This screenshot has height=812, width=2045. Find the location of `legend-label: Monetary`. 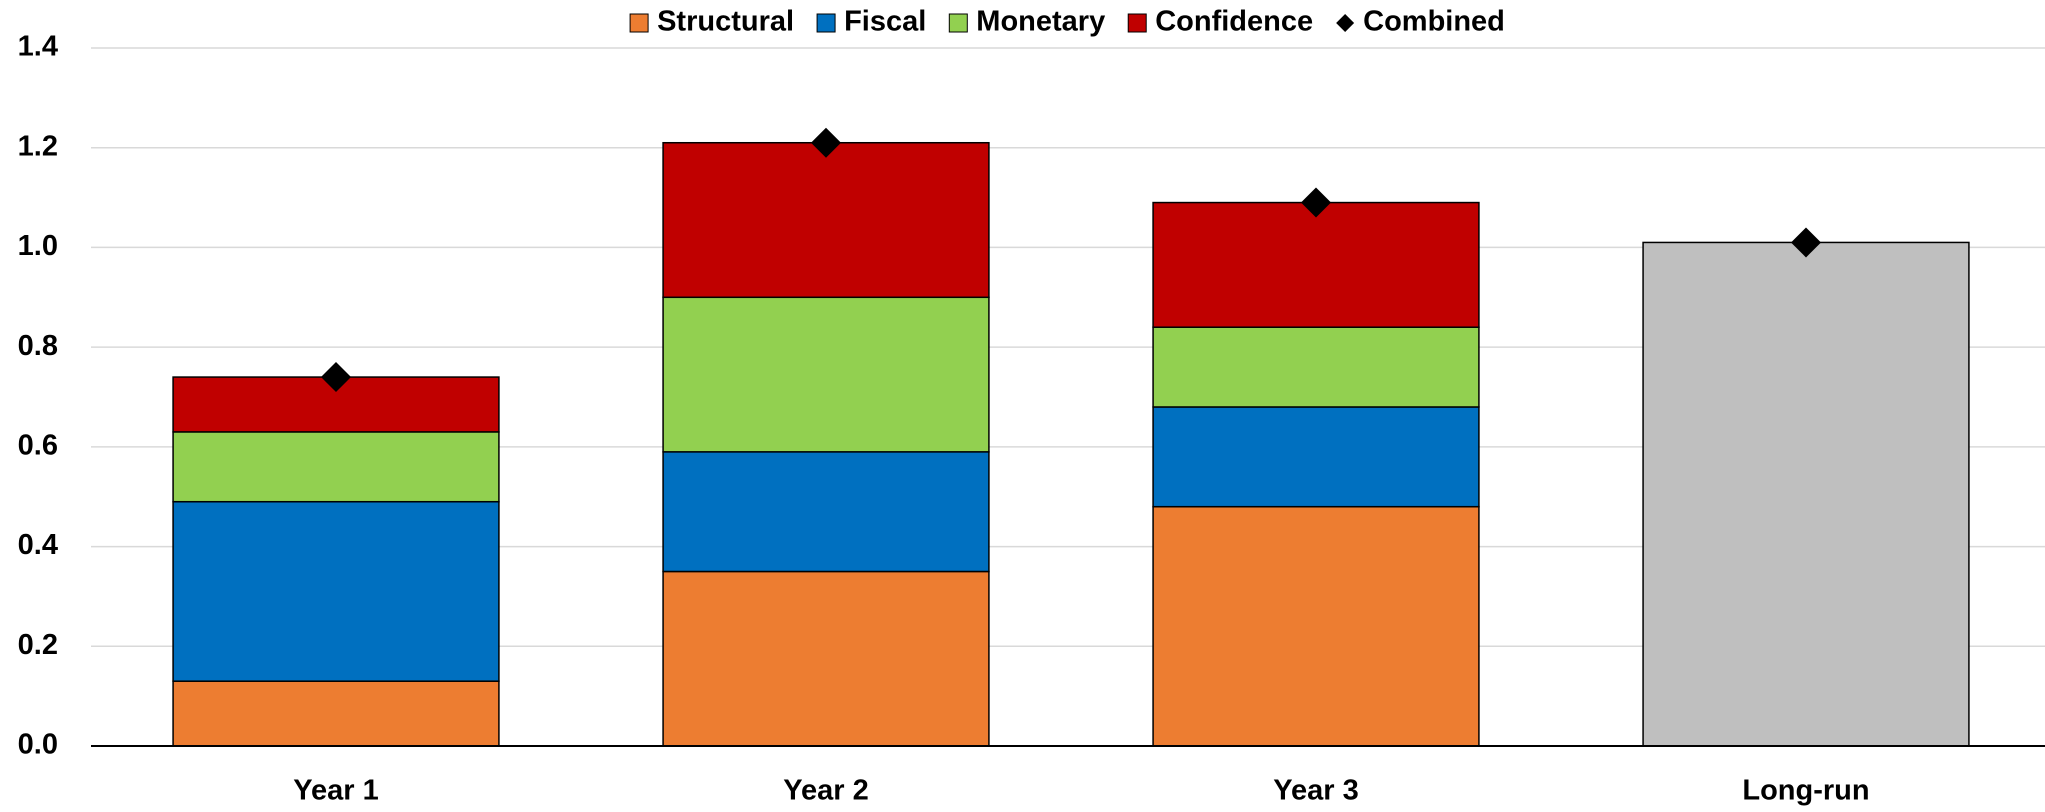

legend-label: Monetary is located at coordinates (1040, 22).